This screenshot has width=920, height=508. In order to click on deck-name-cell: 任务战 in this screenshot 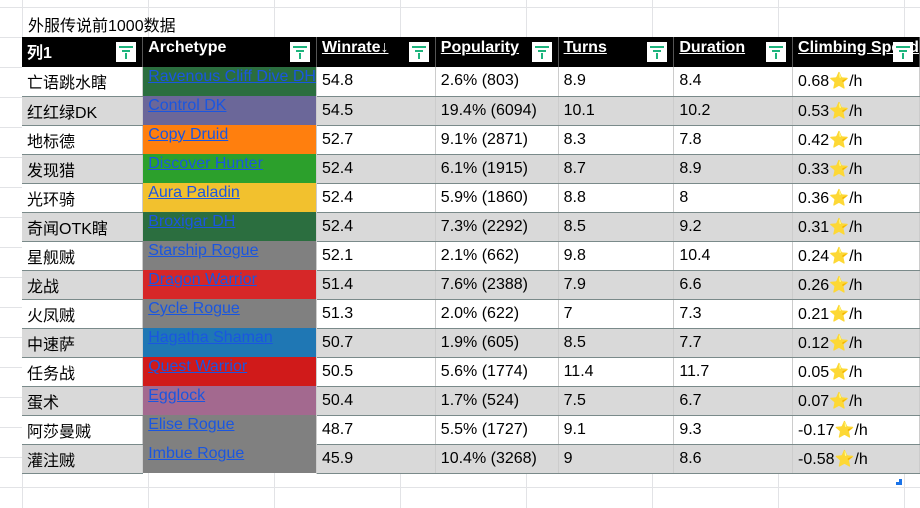, I will do `click(83, 372)`.